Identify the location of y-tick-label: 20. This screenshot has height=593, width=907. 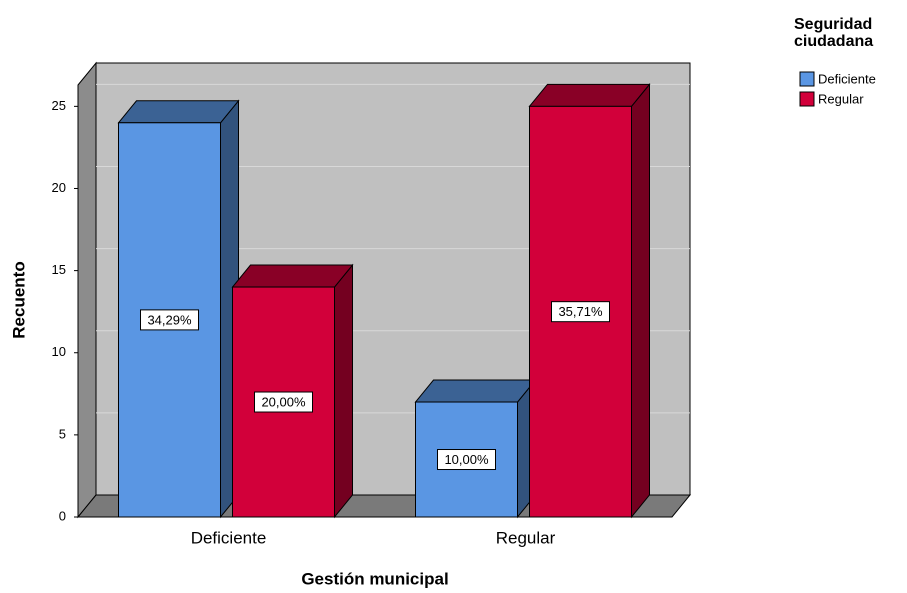
(59, 187).